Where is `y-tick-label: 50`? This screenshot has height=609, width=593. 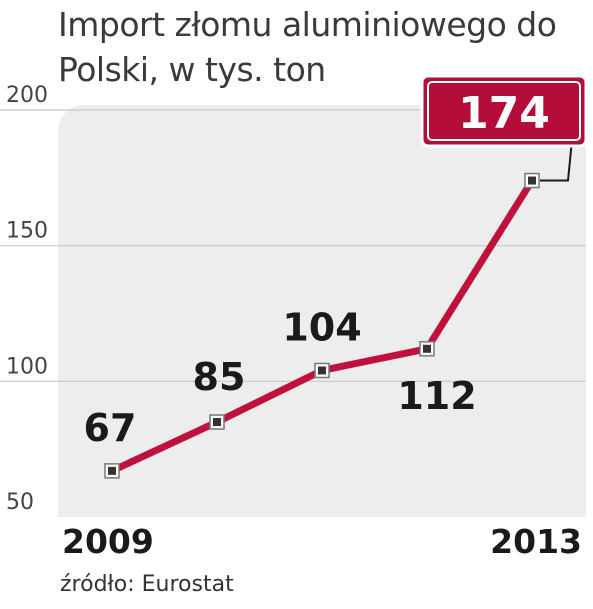 y-tick-label: 50 is located at coordinates (20, 502).